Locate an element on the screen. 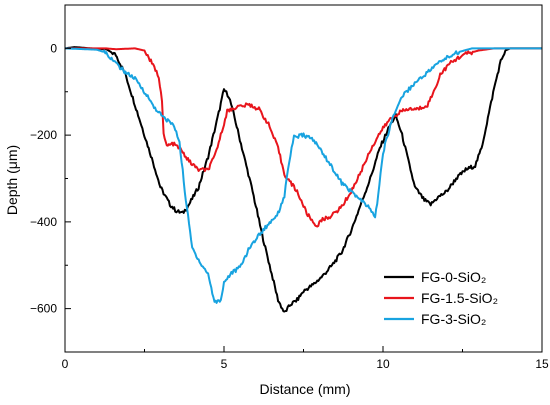  y-tick-label: −200 is located at coordinates (43, 135).